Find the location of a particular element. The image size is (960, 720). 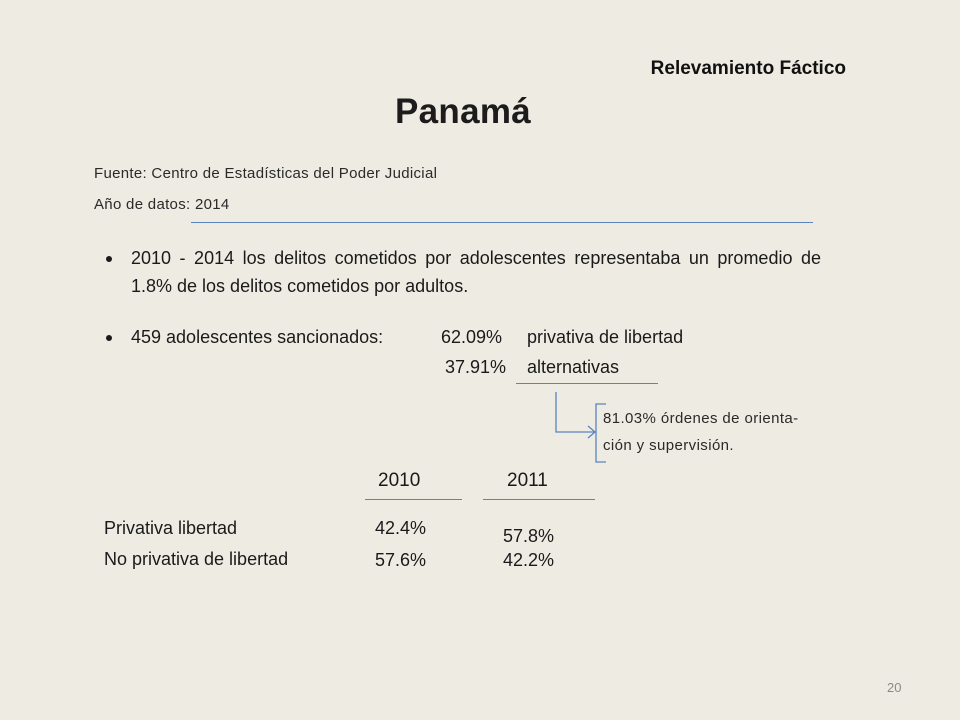

row-label-no-privativa: No privativa de libertad is located at coordinates (196, 559).